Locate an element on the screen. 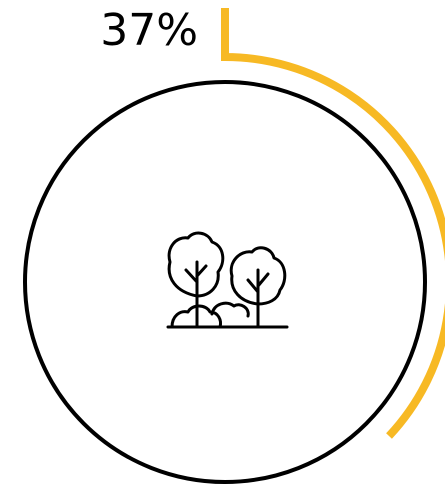  value-label: 37% is located at coordinates (149, 30).